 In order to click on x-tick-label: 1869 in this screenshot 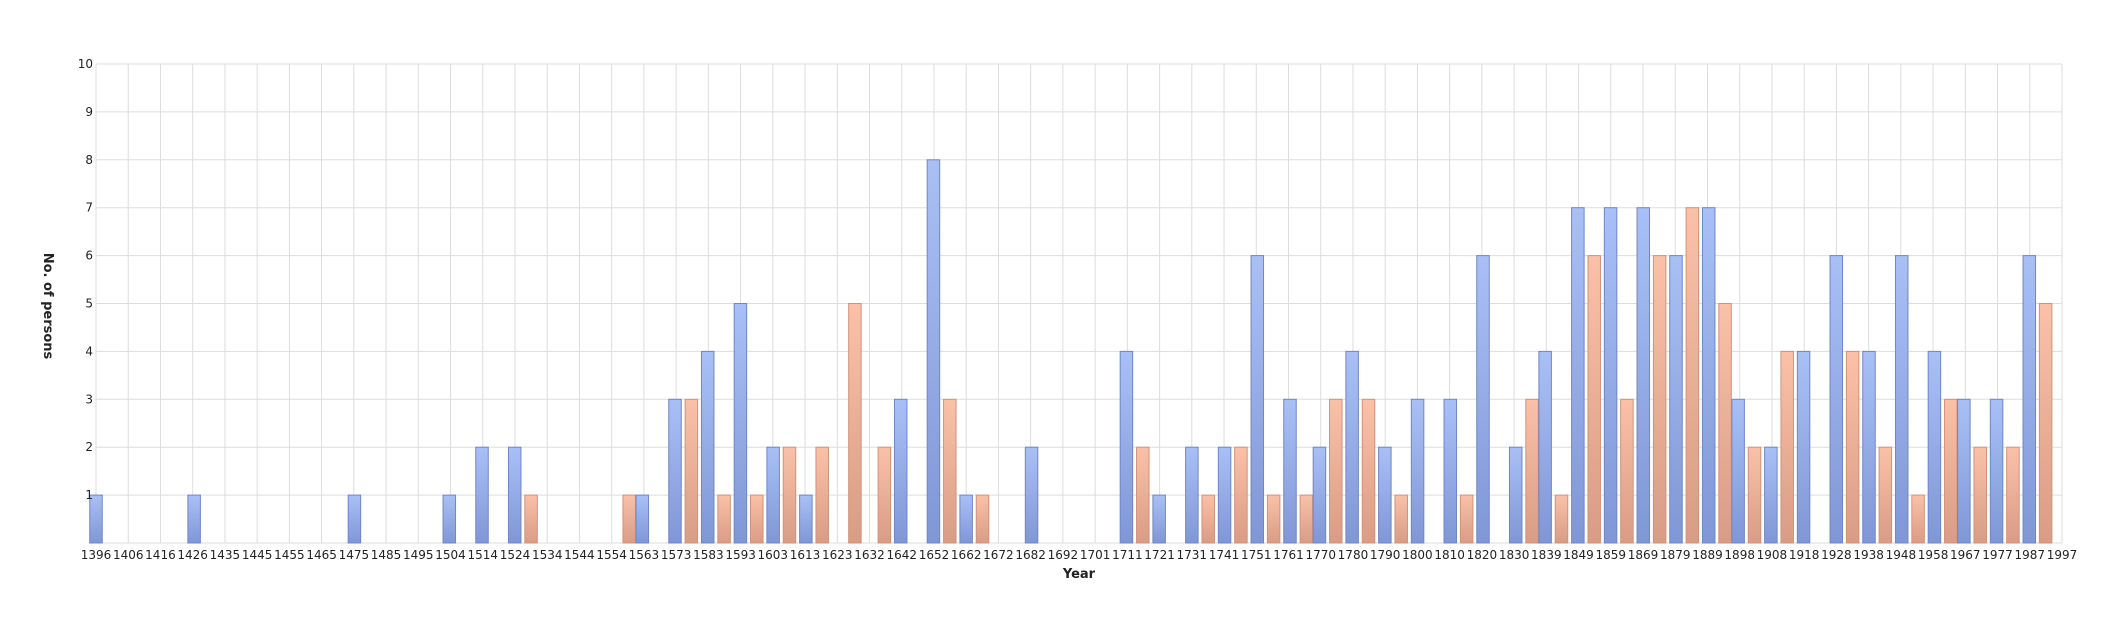, I will do `click(1643, 555)`.